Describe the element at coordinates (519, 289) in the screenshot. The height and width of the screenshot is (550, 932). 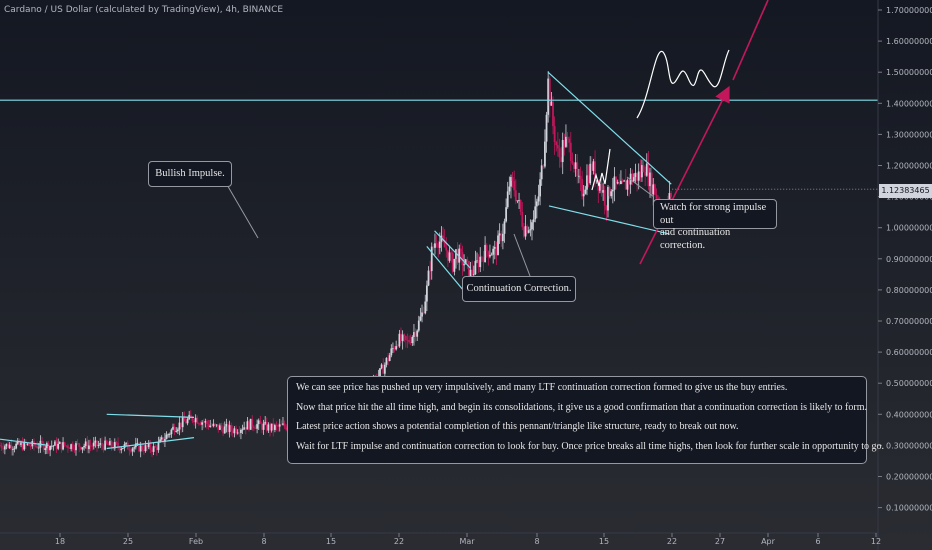
I see `continuation-correction-callout: Continuation Correction.` at that location.